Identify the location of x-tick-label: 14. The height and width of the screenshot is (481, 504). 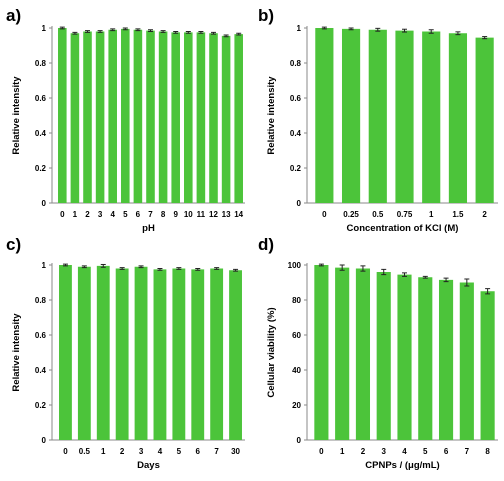
(238, 214).